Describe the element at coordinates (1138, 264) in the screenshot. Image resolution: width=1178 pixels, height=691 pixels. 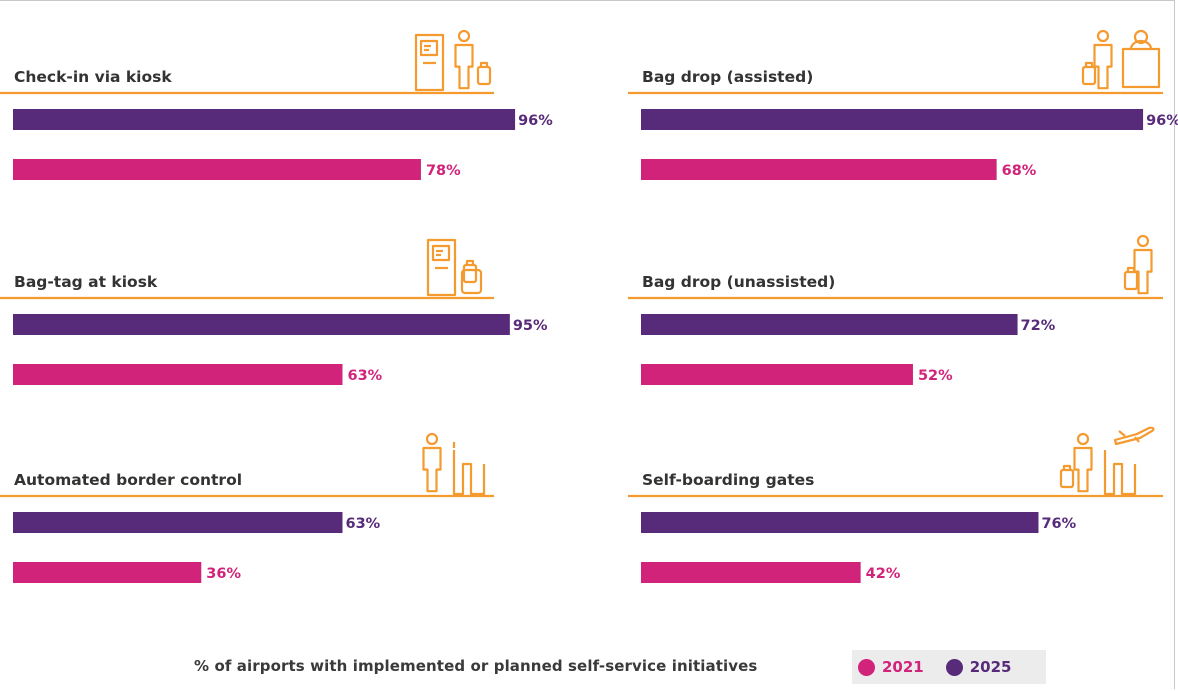
I see `passenger-luggage-icon` at that location.